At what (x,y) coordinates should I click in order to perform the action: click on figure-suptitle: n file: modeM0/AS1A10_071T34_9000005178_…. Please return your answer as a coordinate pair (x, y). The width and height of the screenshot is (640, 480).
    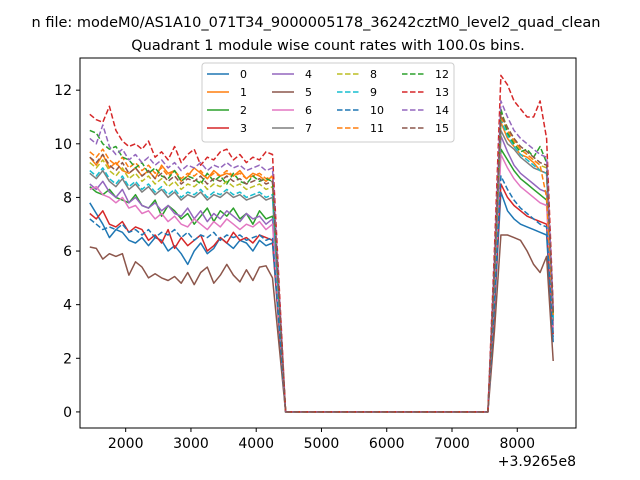
    Looking at the image, I should click on (316, 23).